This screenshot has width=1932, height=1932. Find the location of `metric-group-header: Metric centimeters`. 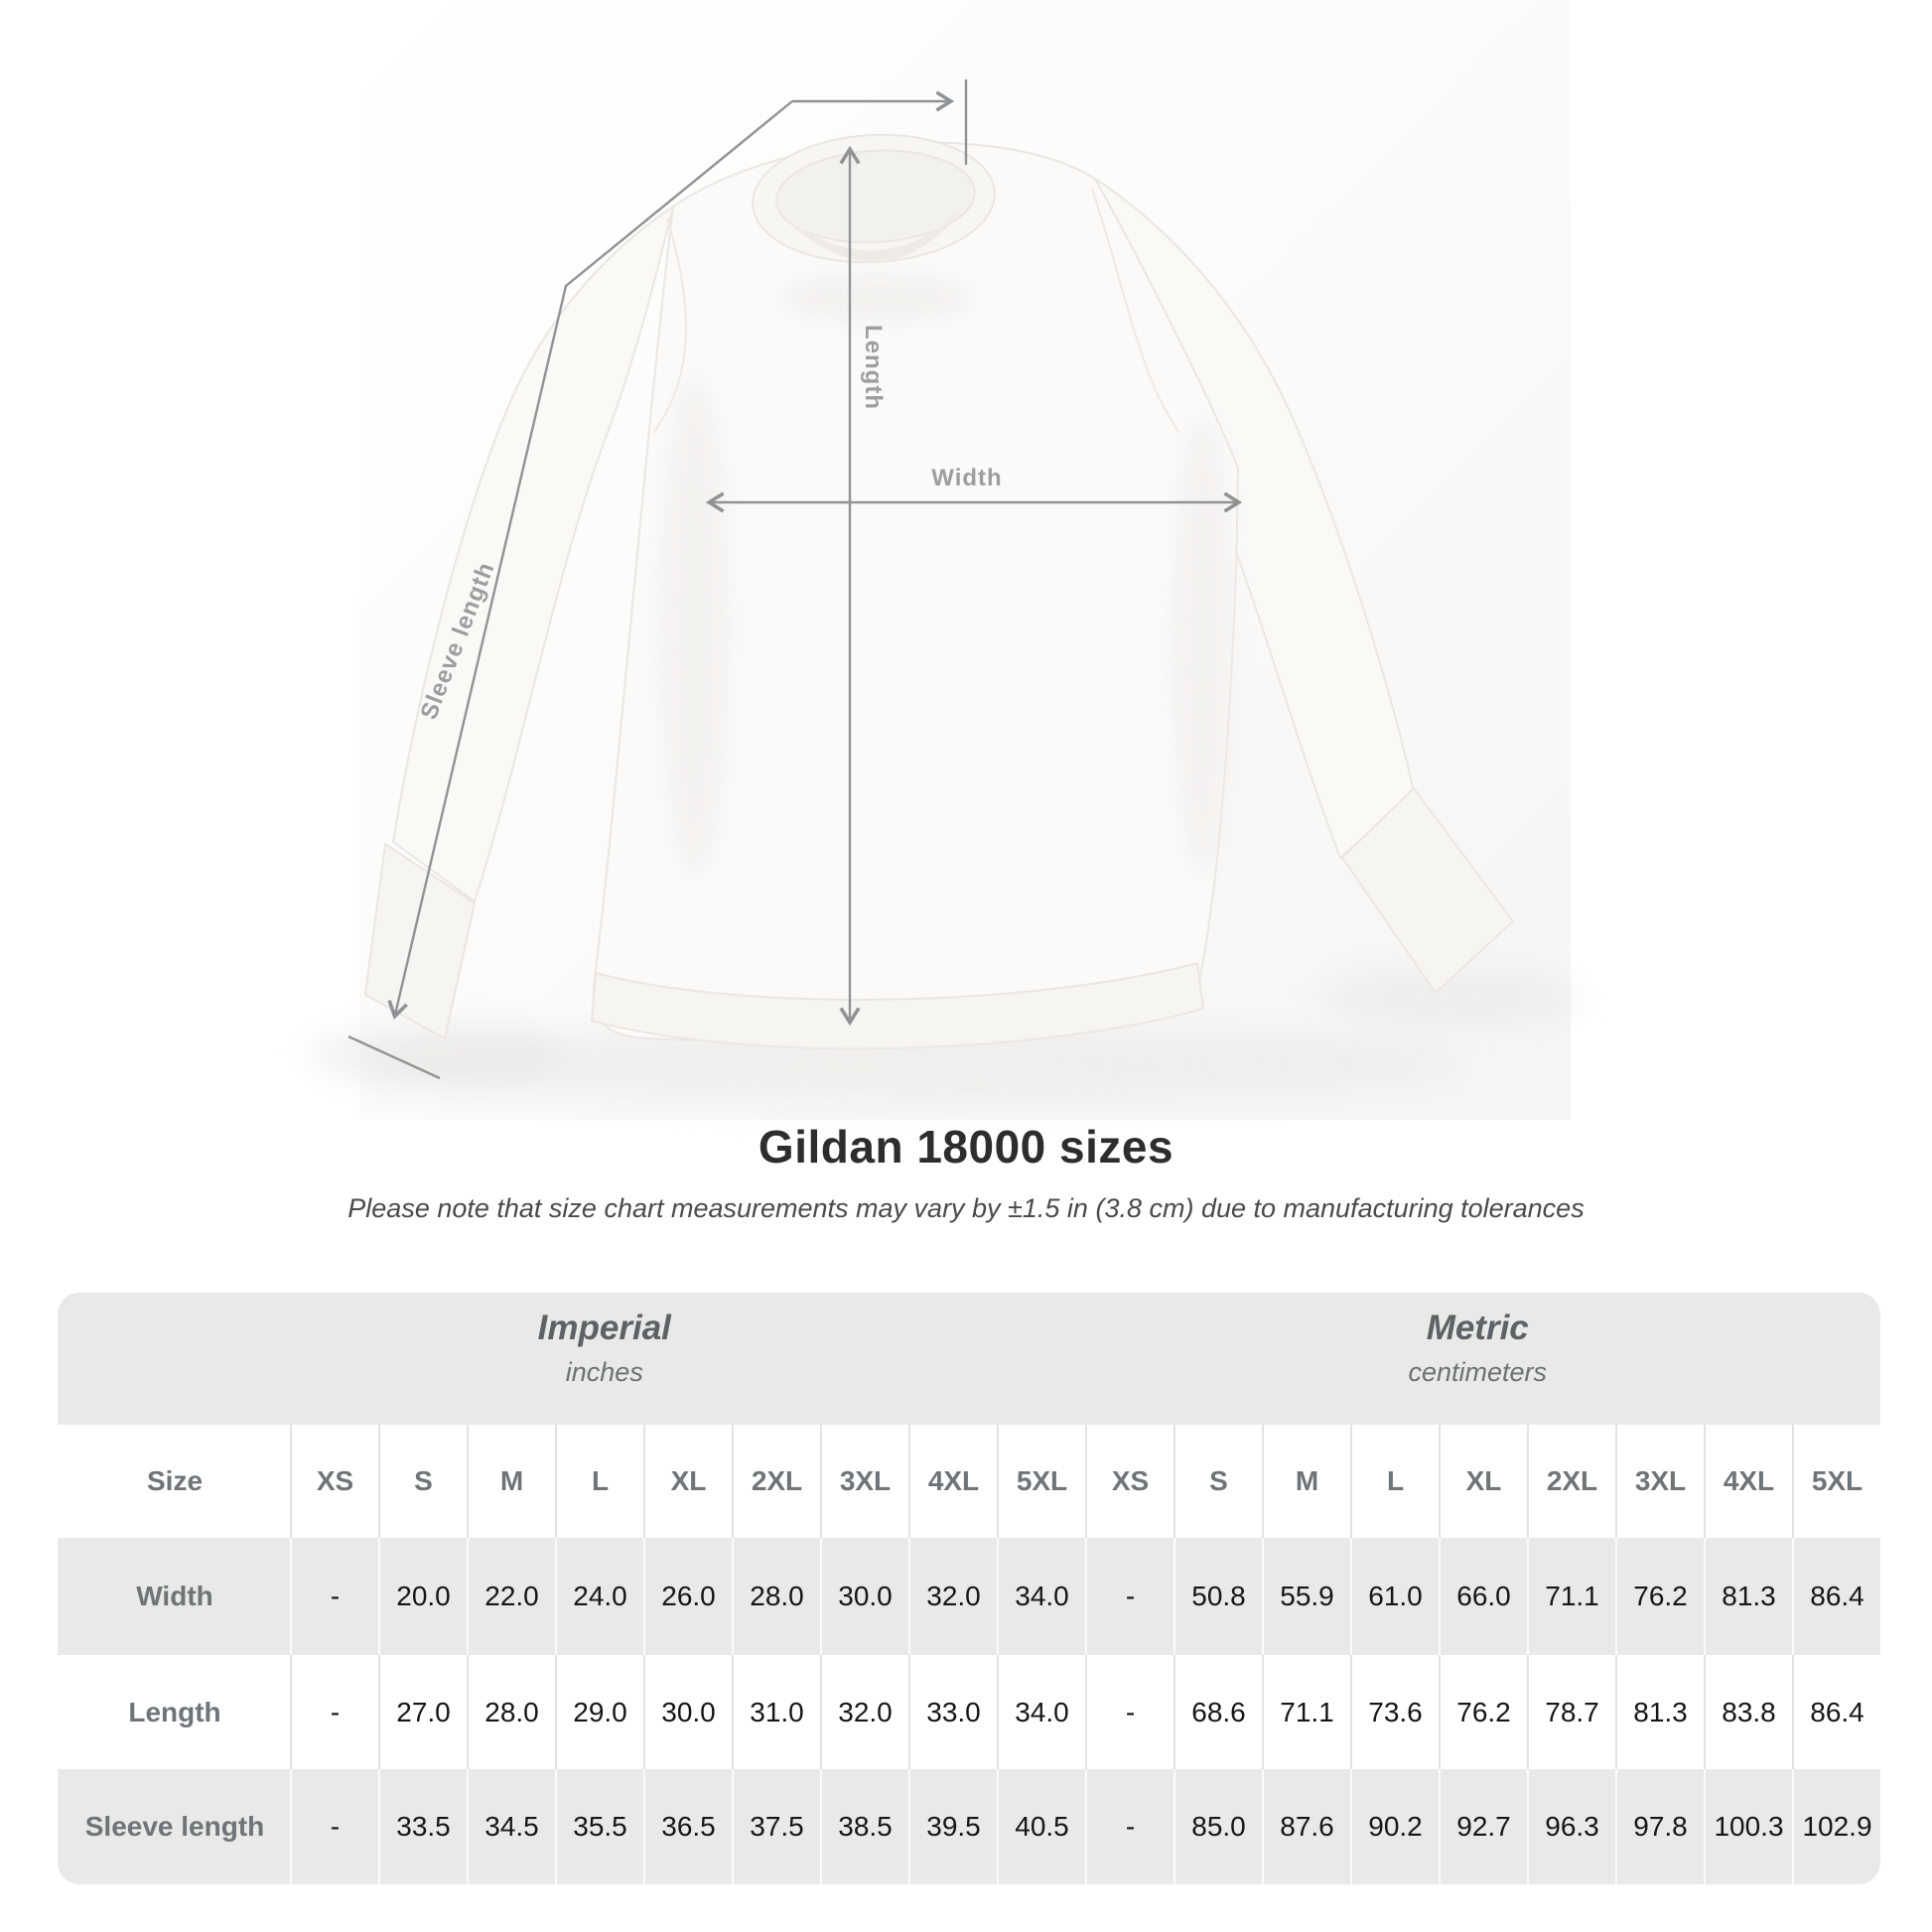

metric-group-header: Metric centimeters is located at coordinates (1478, 1348).